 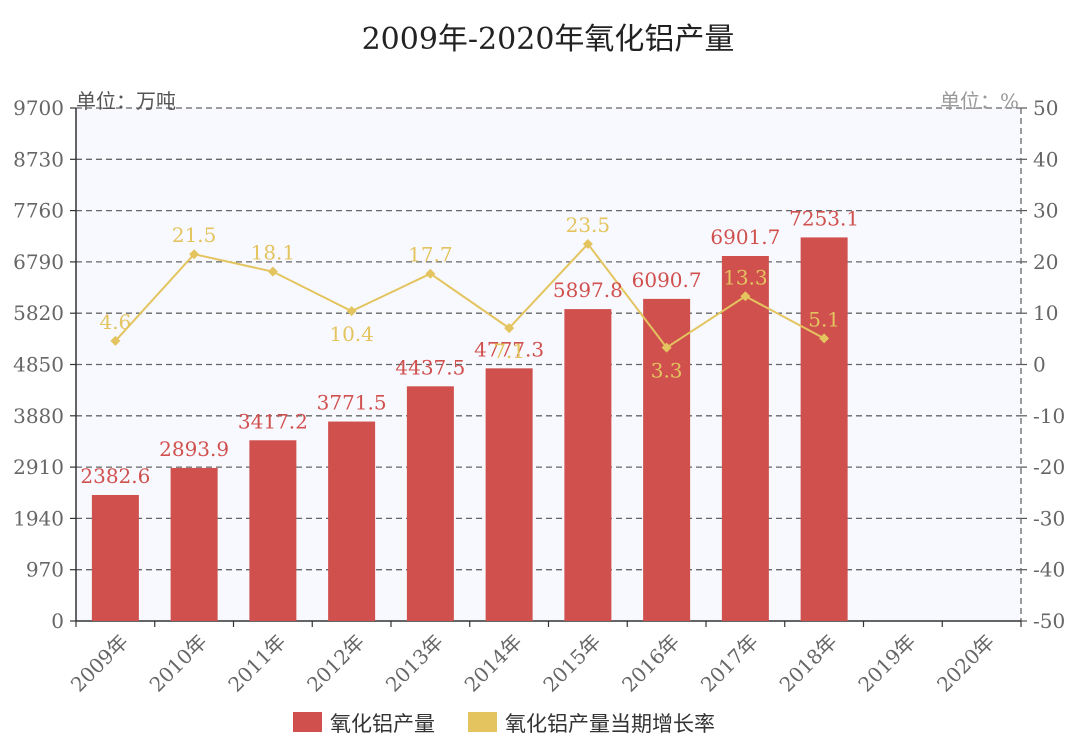 What do you see at coordinates (1049, 518) in the screenshot?
I see `right-tick-label: -30` at bounding box center [1049, 518].